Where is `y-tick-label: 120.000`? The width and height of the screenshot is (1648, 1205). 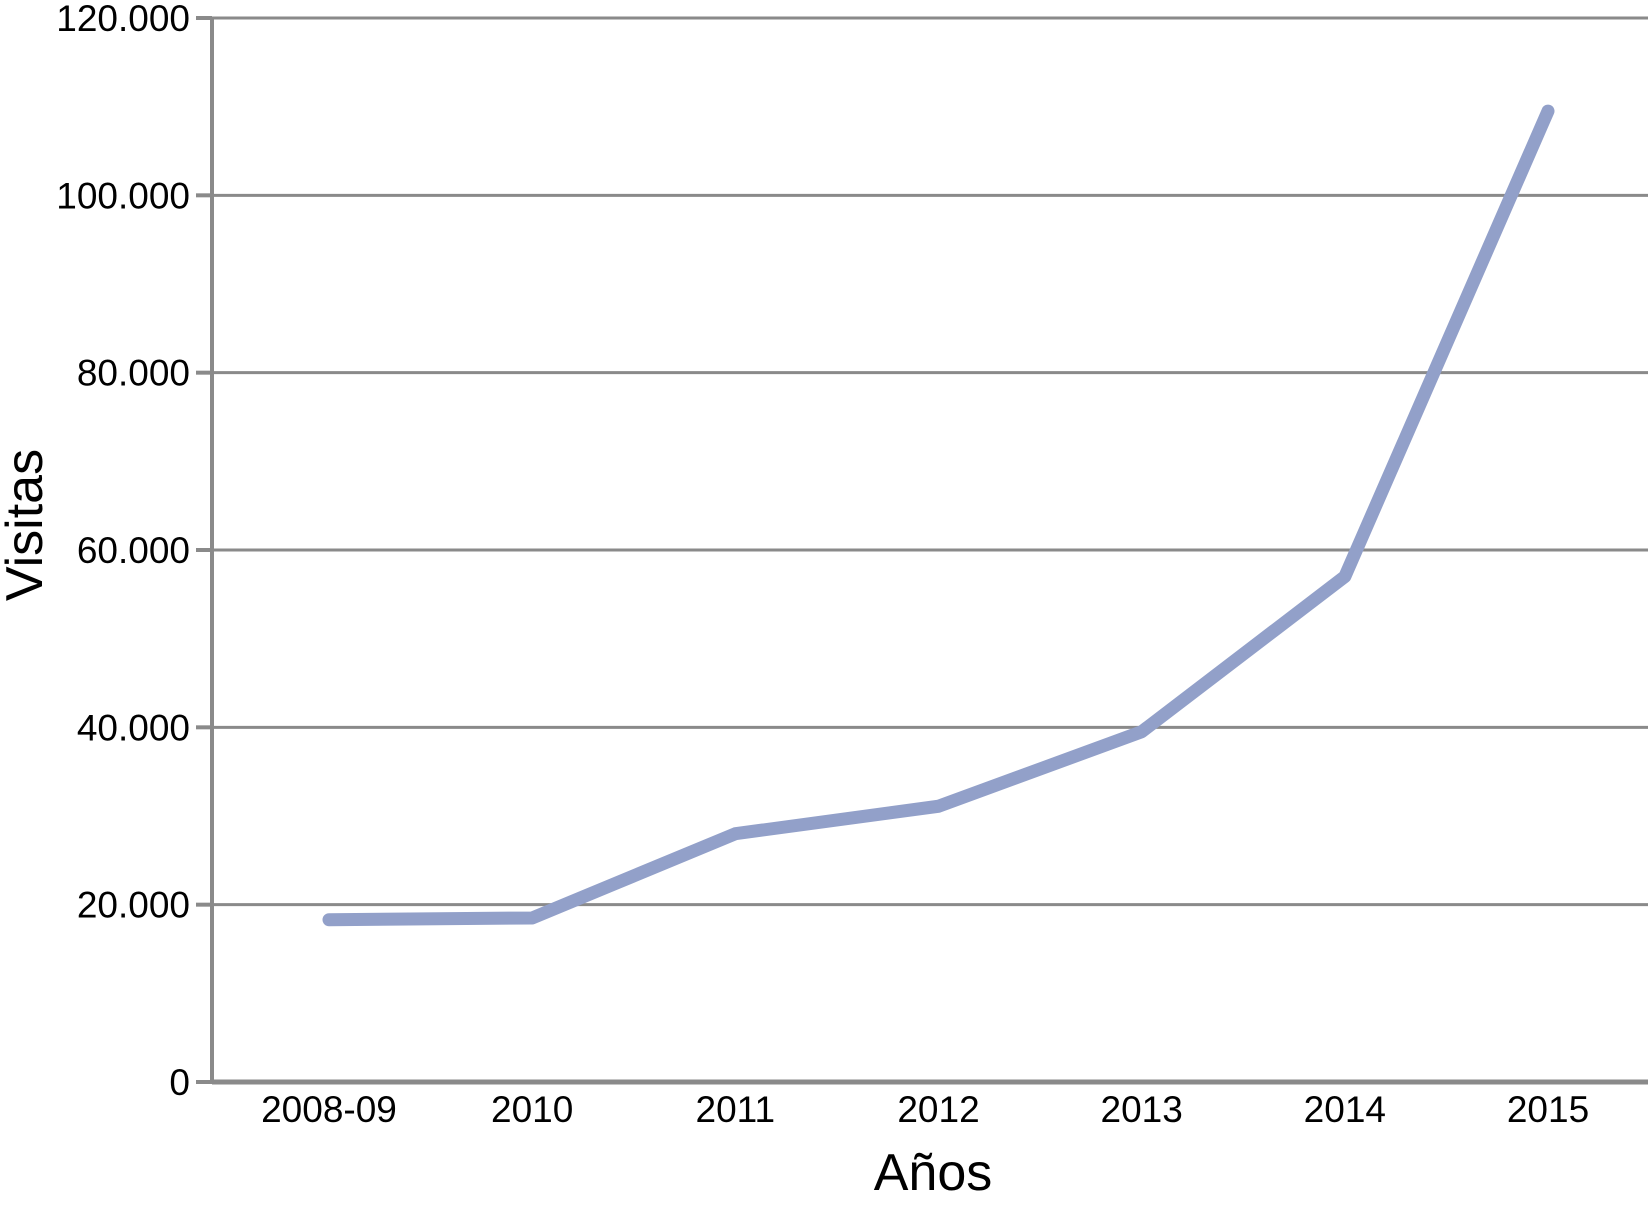 y-tick-label: 120.000 is located at coordinates (123, 19).